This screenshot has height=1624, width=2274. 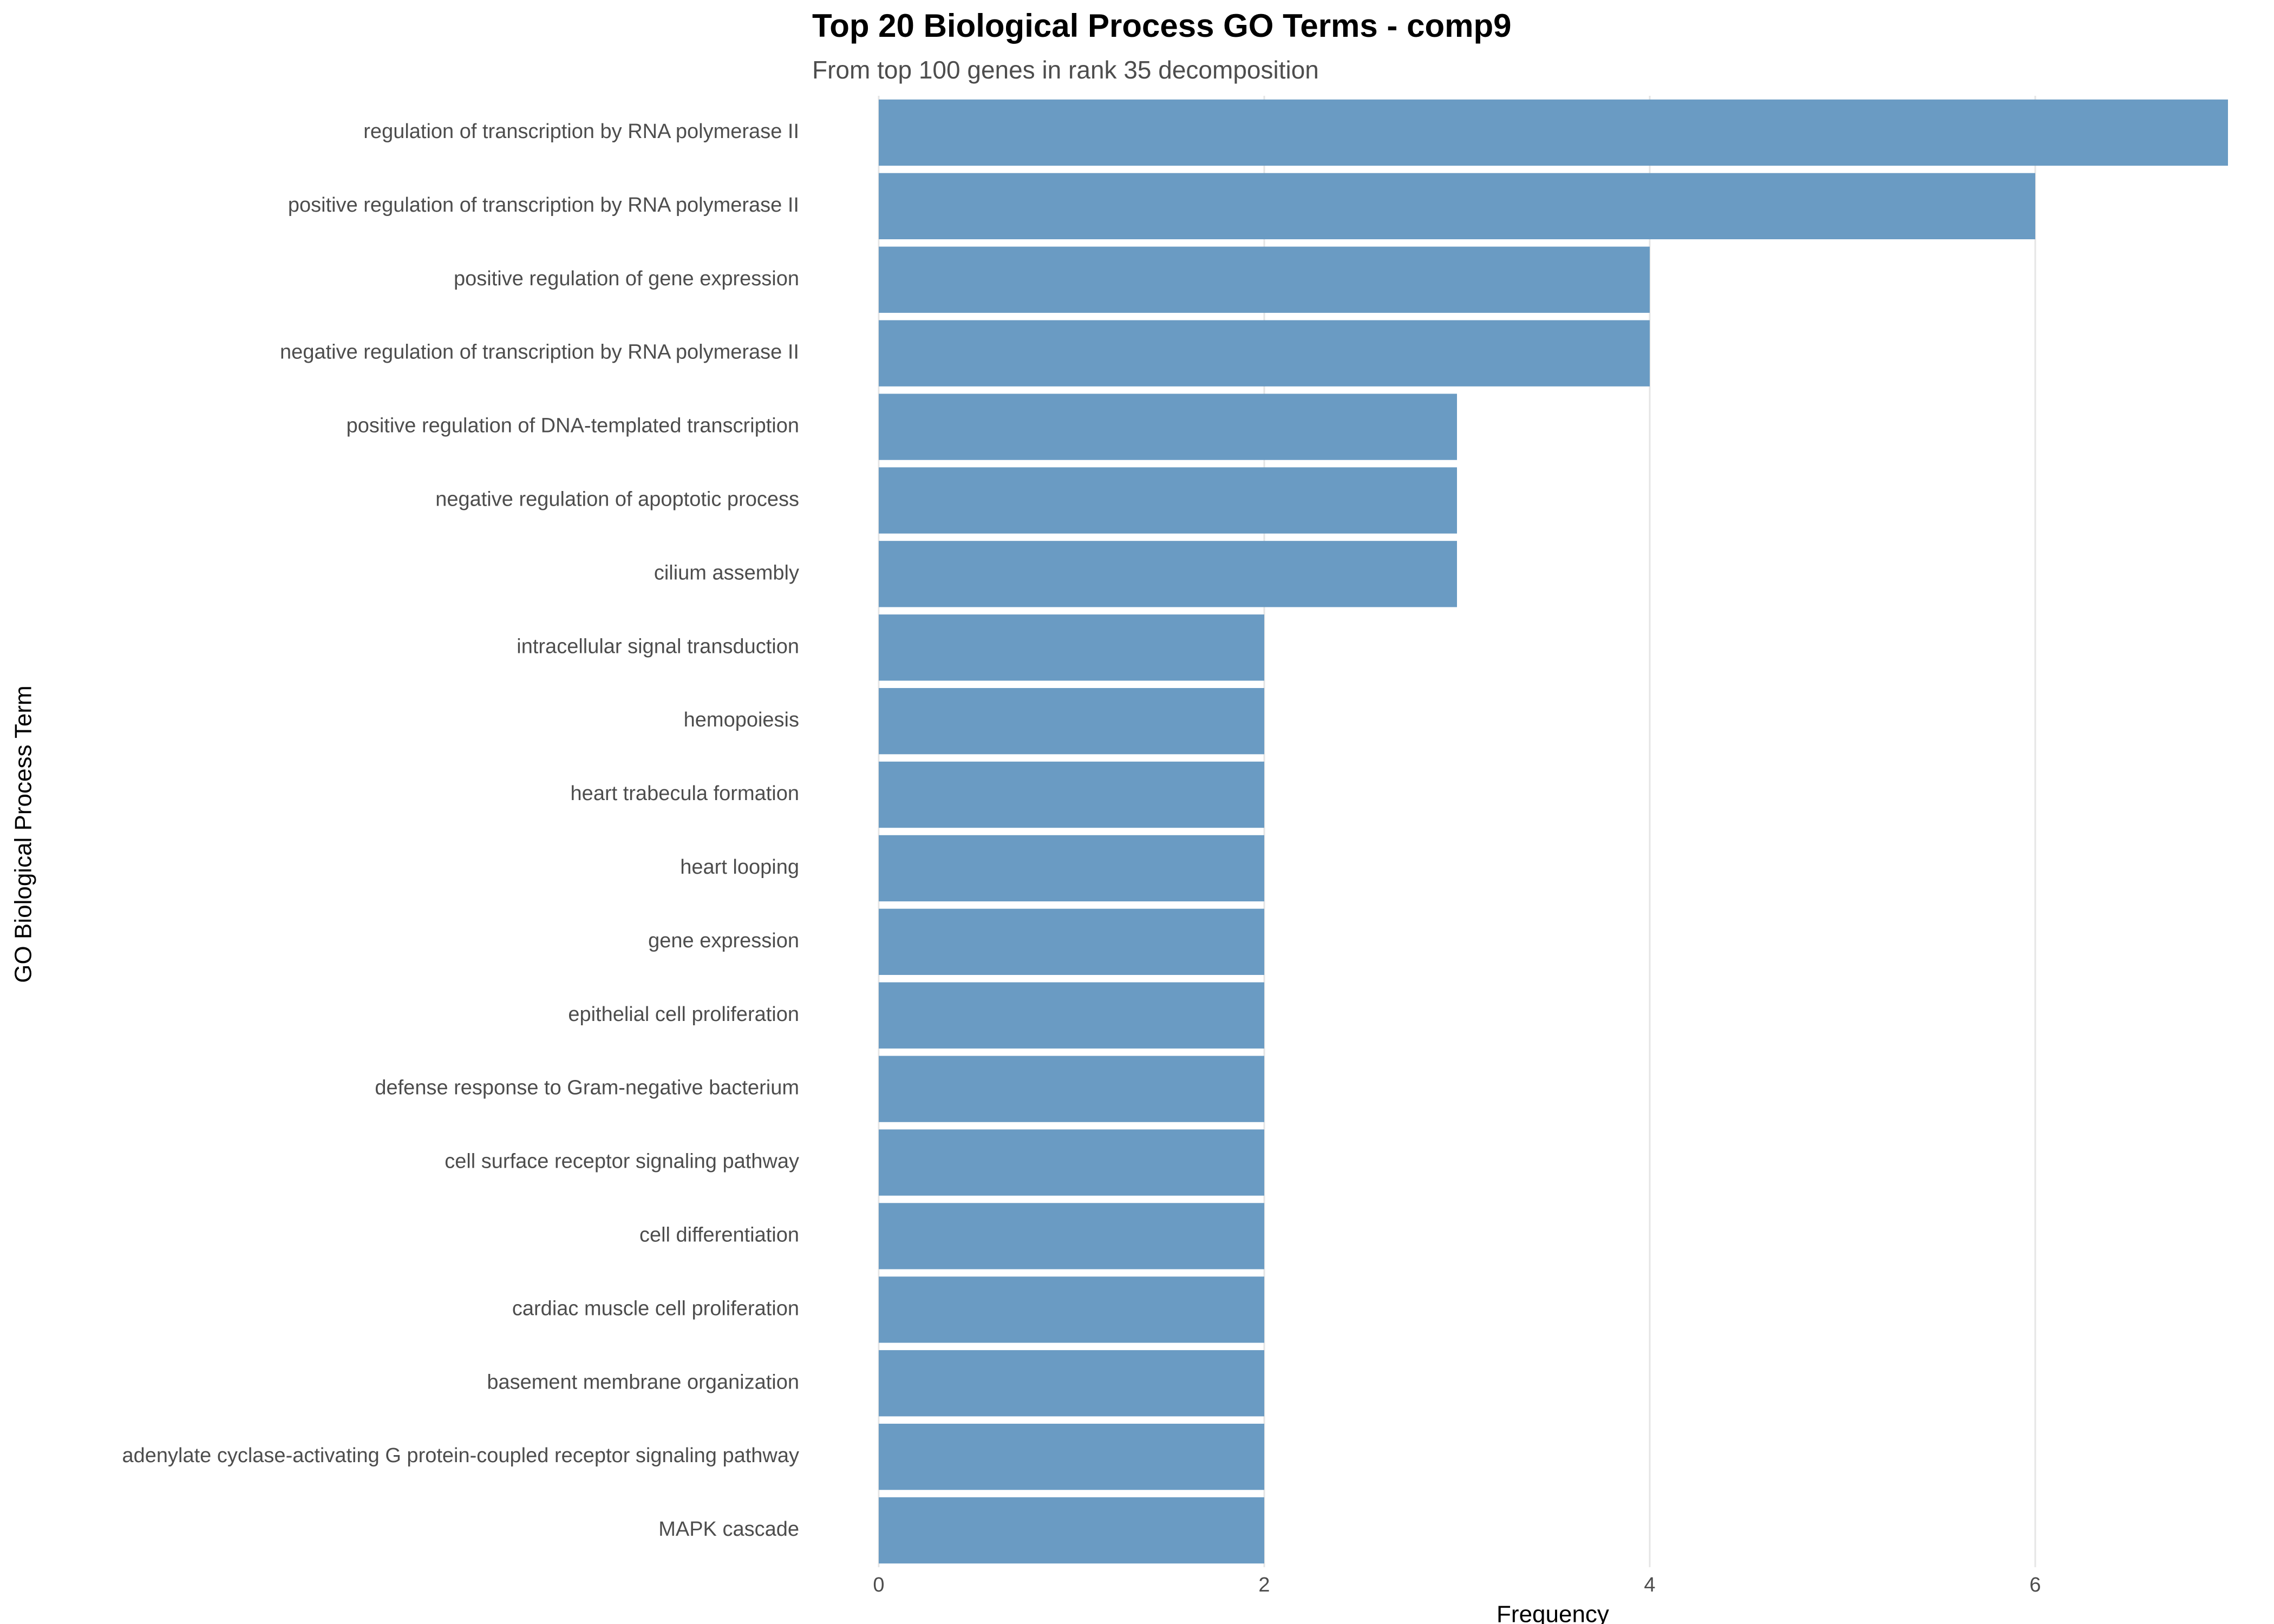 I want to click on y-tick-label: gene expression, so click(x=724, y=940).